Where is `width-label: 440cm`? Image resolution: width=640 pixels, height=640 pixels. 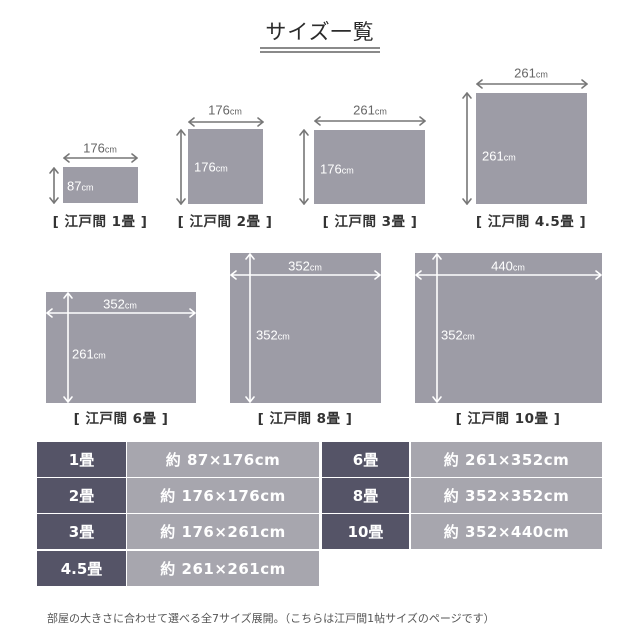 width-label: 440cm is located at coordinates (508, 266).